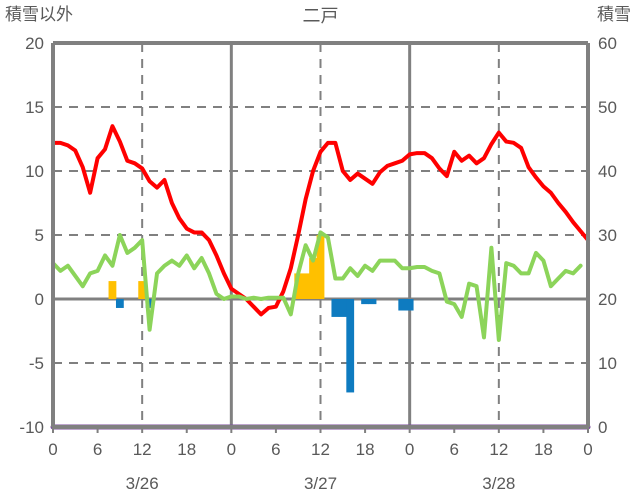 Image resolution: width=636 pixels, height=501 pixels. What do you see at coordinates (149, 303) in the screenshot?
I see `bar-降雪-13` at bounding box center [149, 303].